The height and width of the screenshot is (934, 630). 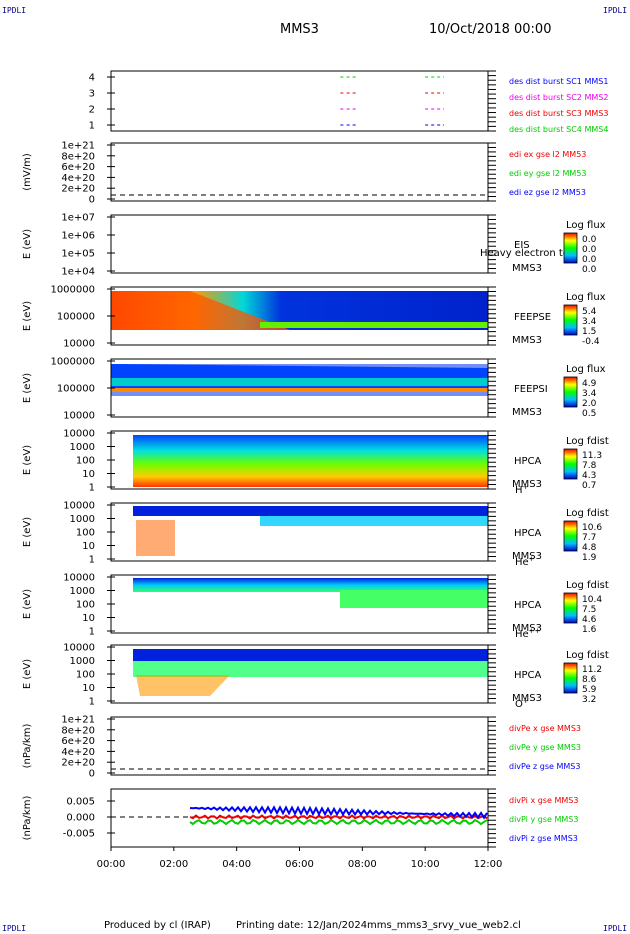 What do you see at coordinates (592, 456) in the screenshot?
I see `colorbar-tick-label: 11.3` at bounding box center [592, 456].